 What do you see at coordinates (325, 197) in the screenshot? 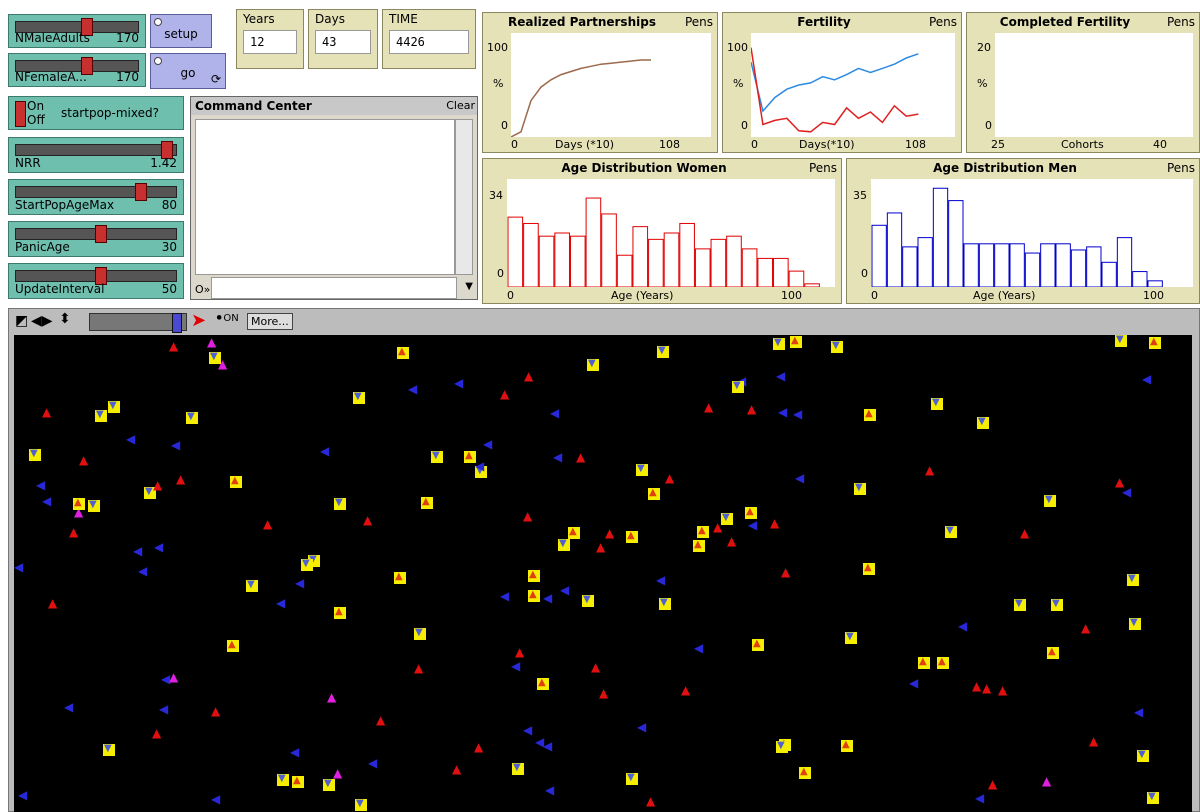
I see `command-output` at bounding box center [325, 197].